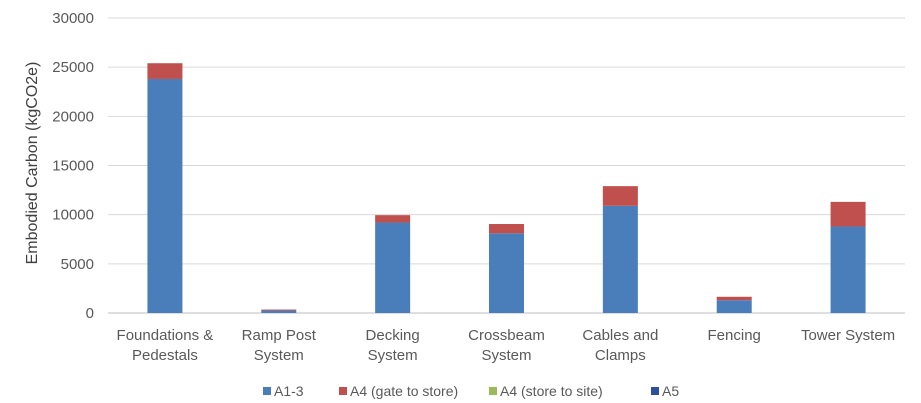 This screenshot has height=403, width=921. What do you see at coordinates (73, 215) in the screenshot?
I see `y-tick-label: 10000` at bounding box center [73, 215].